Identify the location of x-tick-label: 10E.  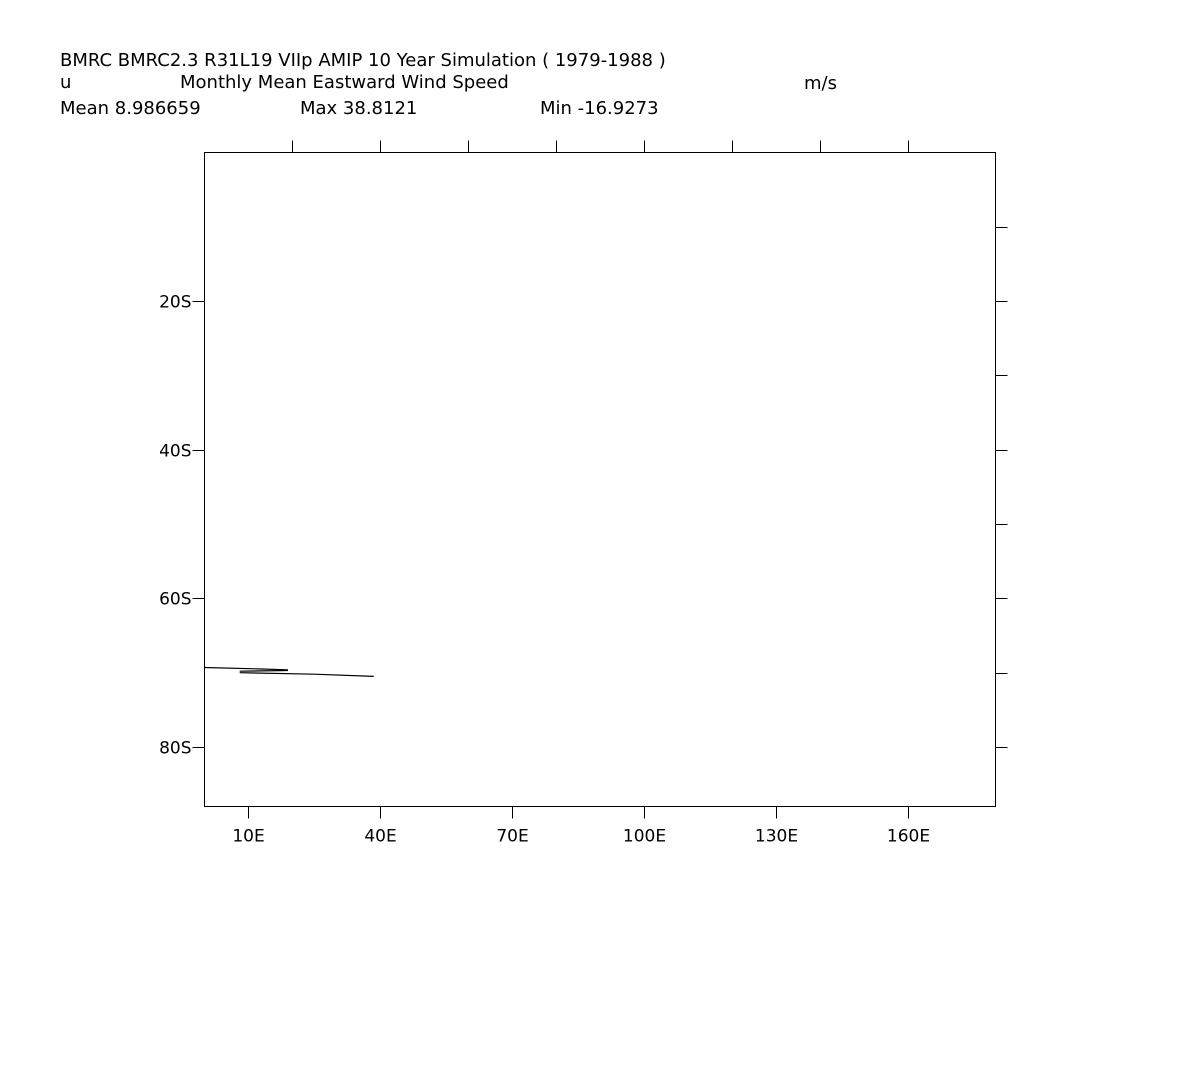
(248, 837).